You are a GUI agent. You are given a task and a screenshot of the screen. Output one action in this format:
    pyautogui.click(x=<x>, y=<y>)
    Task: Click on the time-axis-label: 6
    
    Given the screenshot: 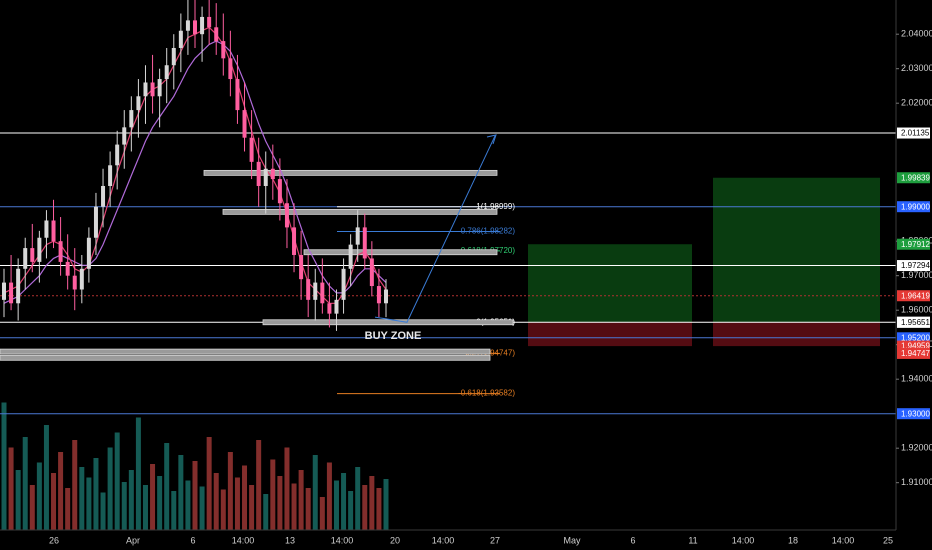 What is the action you would take?
    pyautogui.click(x=192, y=540)
    